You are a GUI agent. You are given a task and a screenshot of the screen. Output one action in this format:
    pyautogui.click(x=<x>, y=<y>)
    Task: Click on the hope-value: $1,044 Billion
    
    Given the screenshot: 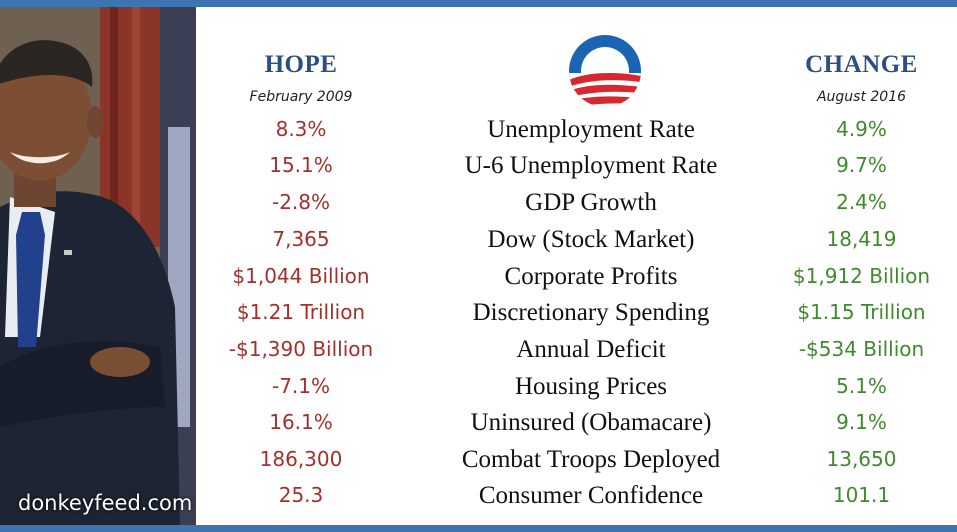 What is the action you would take?
    pyautogui.click(x=301, y=276)
    